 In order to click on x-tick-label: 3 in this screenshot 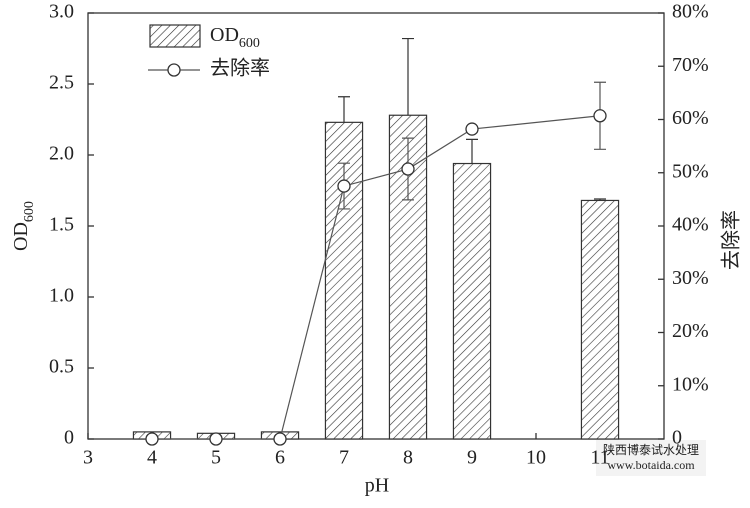, I will do `click(88, 458)`.